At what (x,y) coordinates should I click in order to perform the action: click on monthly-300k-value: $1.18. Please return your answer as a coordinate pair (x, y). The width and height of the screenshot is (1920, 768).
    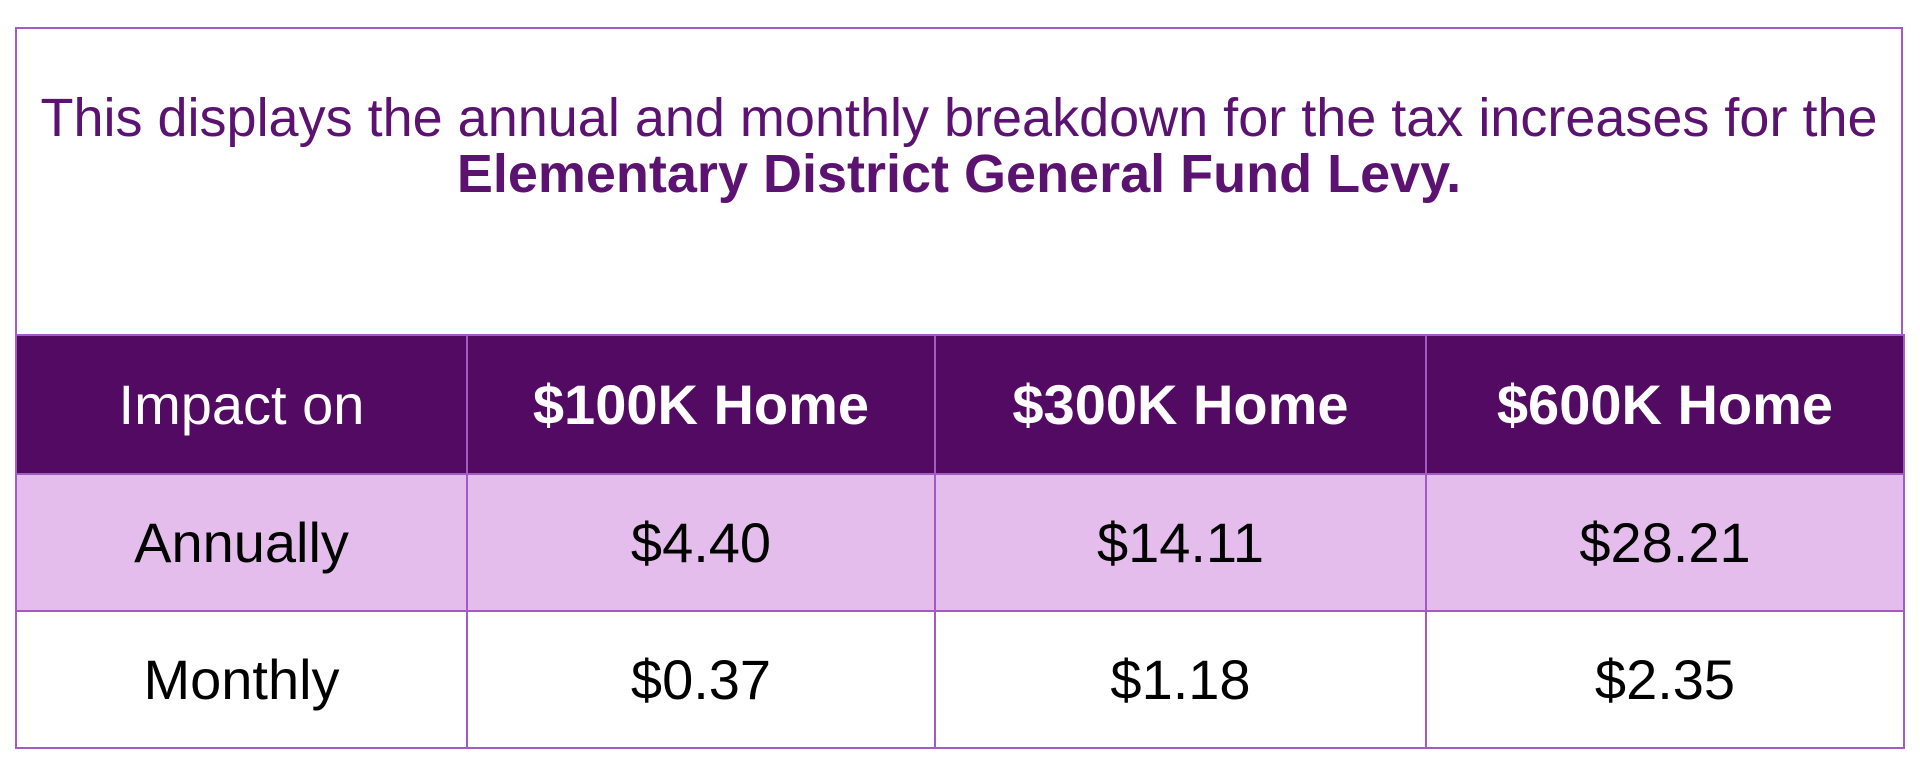
    Looking at the image, I should click on (1180, 679).